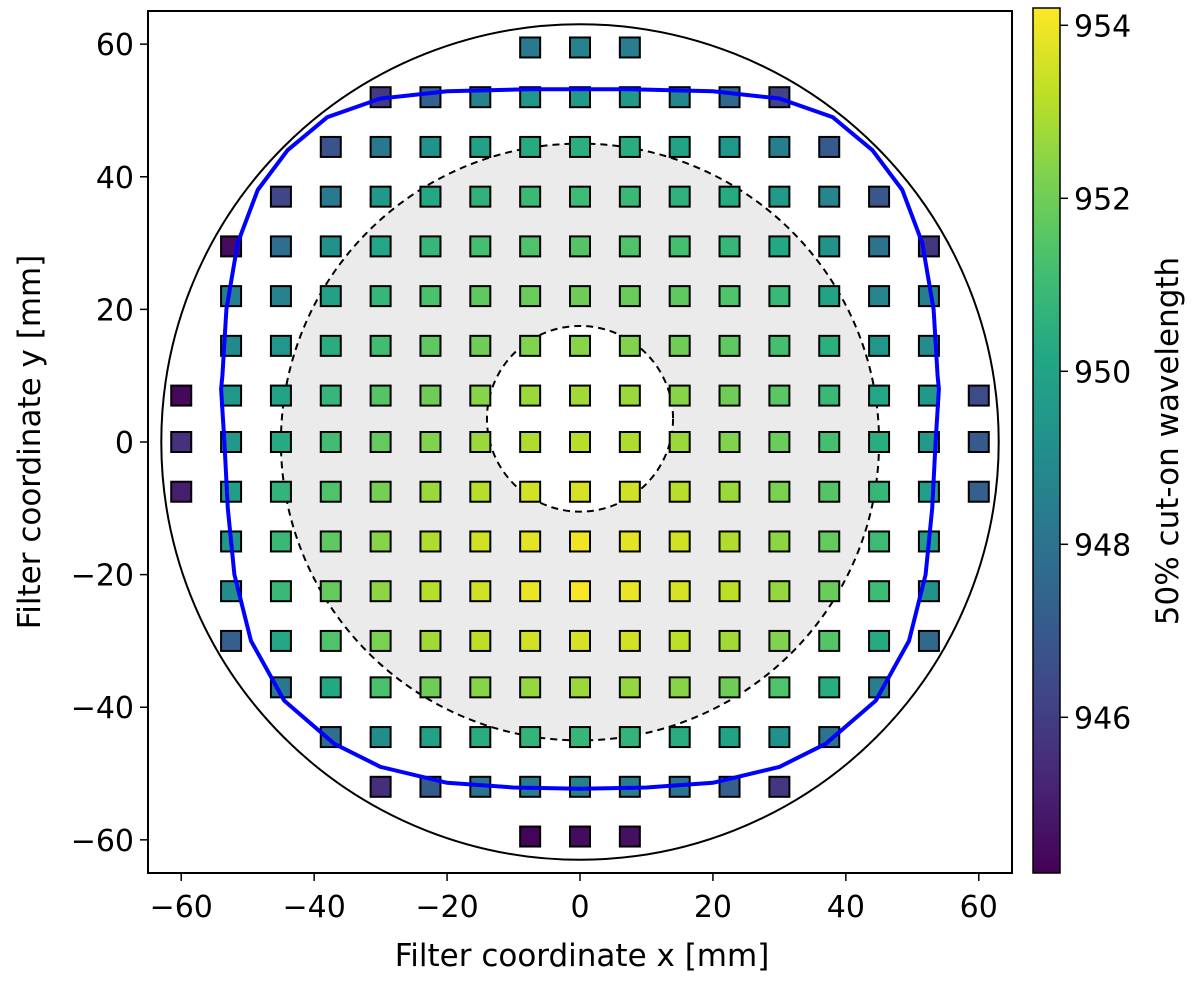 The height and width of the screenshot is (981, 1200). What do you see at coordinates (574, 899) in the screenshot?
I see `x-axis: −60 −40 −20 0 20 40 60` at bounding box center [574, 899].